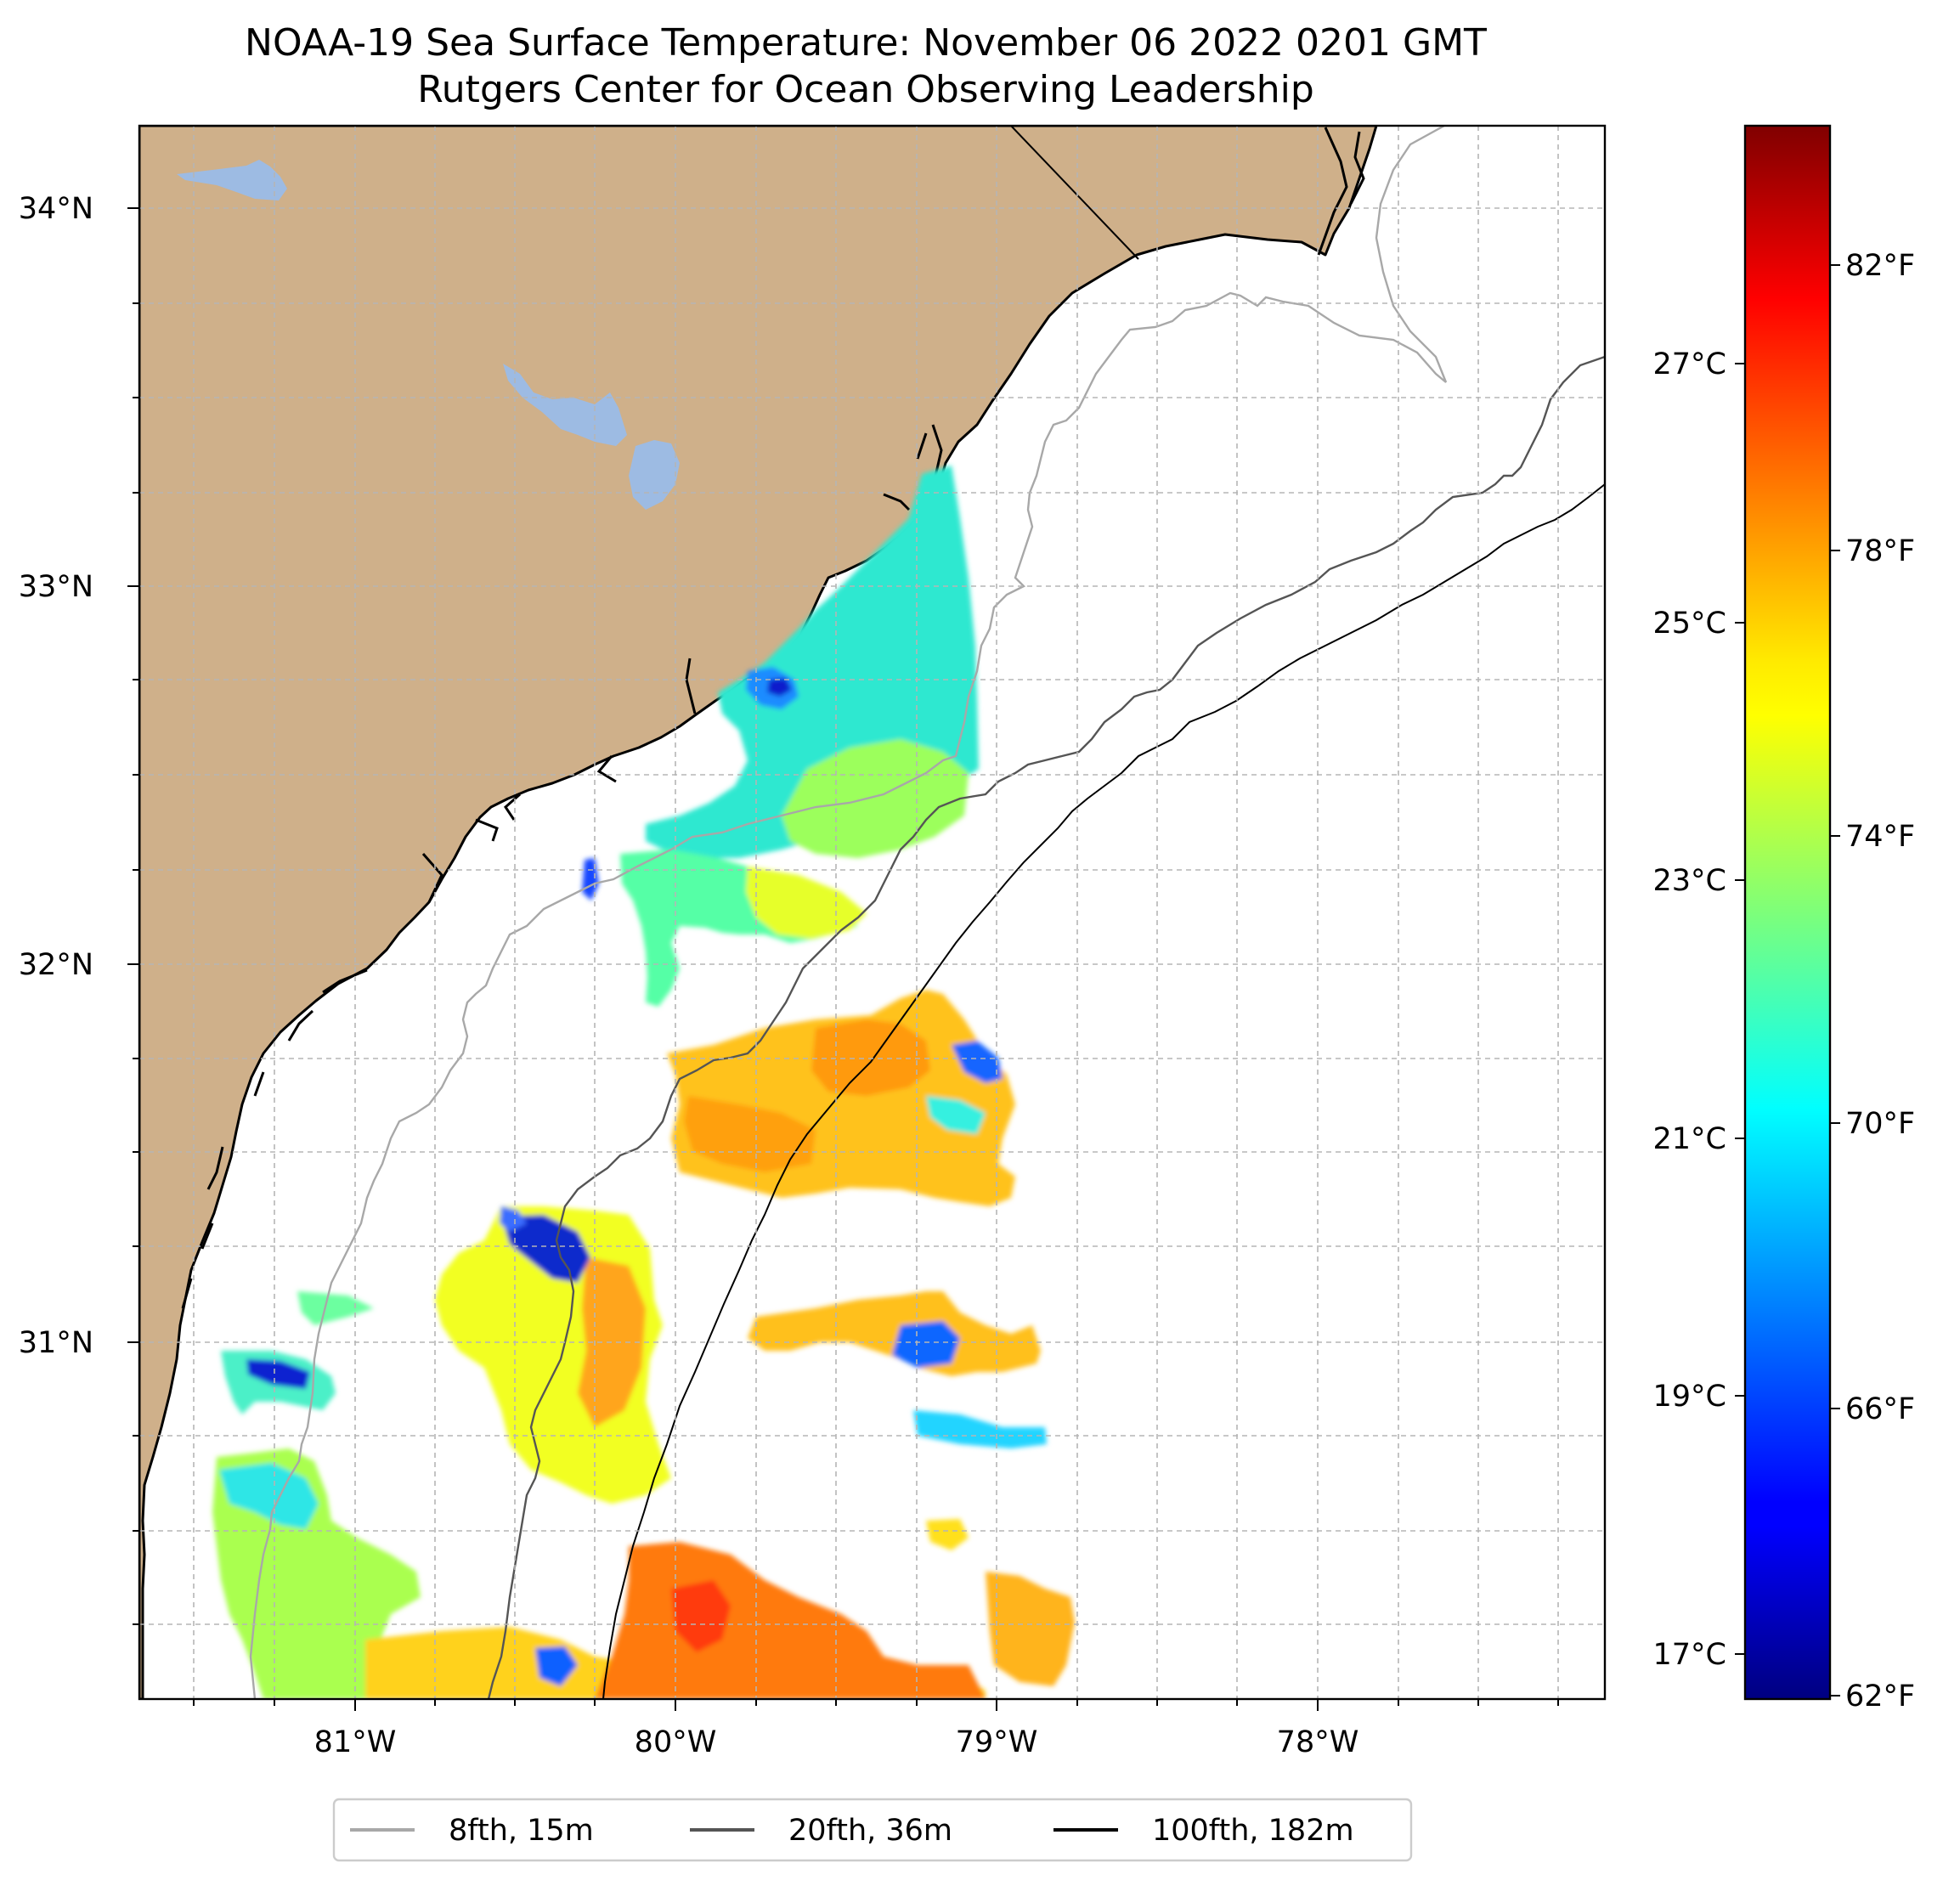 The height and width of the screenshot is (1880, 1960). I want to click on lon-label-81w: 81°W, so click(356, 1742).